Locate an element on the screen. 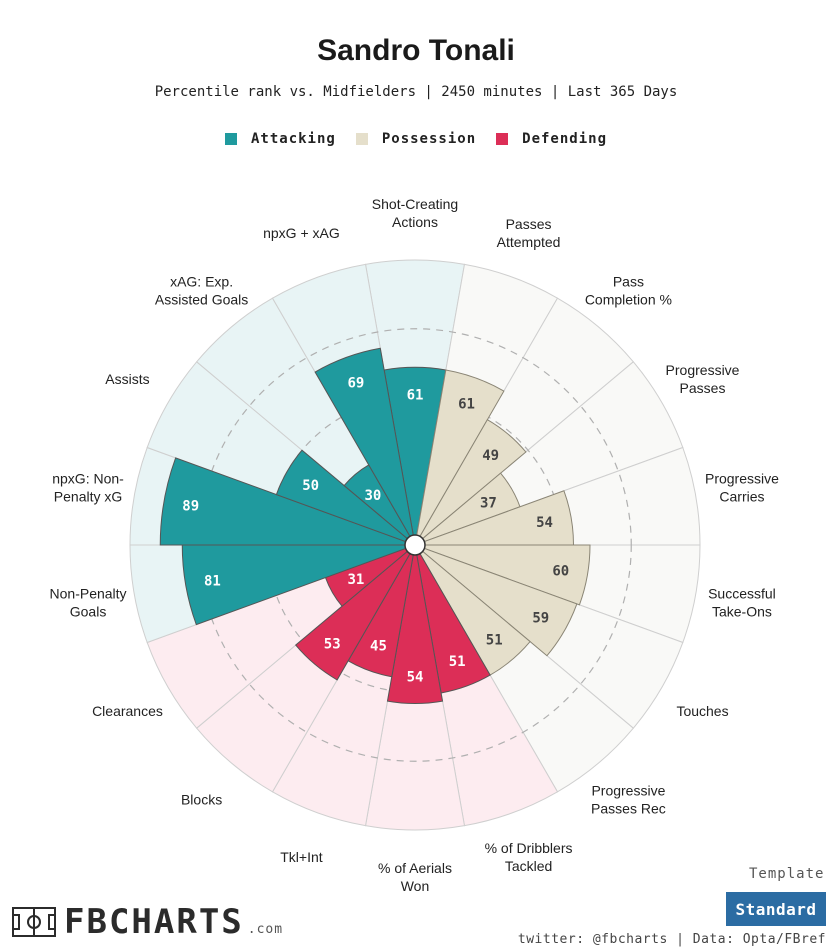  category-label-progressive-passes: Progressive Passes is located at coordinates (703, 379).